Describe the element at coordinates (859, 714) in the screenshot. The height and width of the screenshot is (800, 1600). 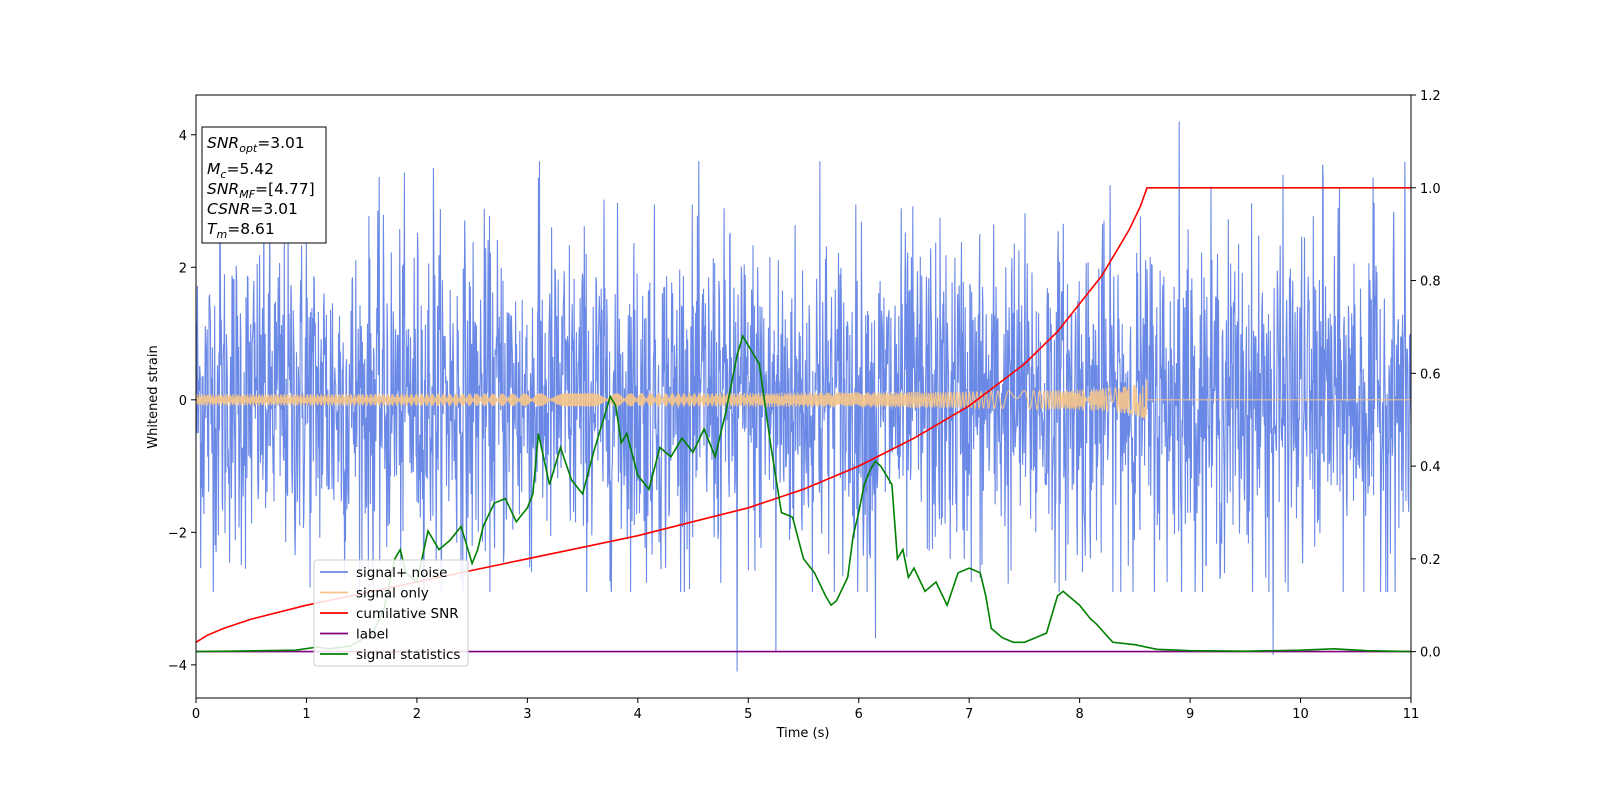
I see `x-tick-label: 6` at that location.